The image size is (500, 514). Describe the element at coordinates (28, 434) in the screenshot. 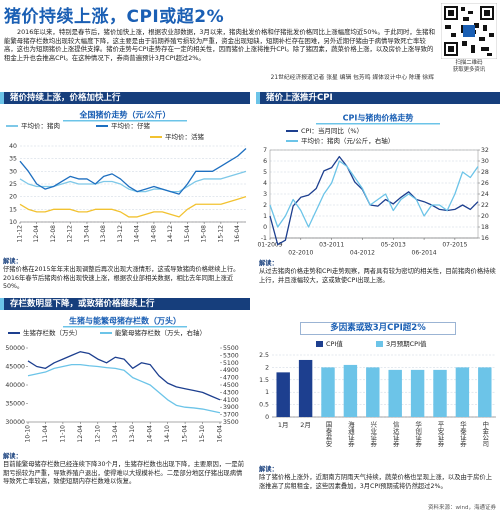

I see `x-tick-label: 10-10` at that location.